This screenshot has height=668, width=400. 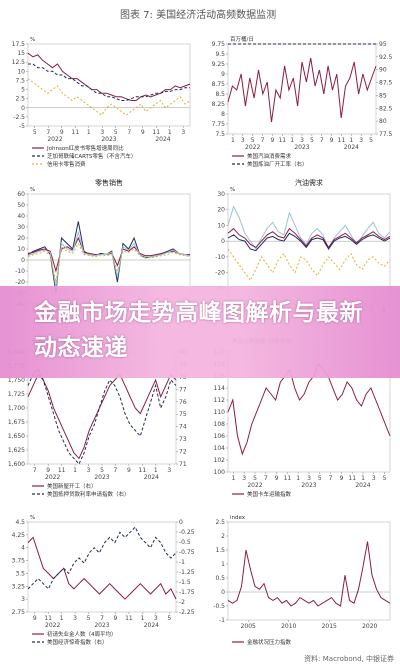 What do you see at coordinates (182, 602) in the screenshot?
I see `y2-tick-label: -2` at bounding box center [182, 602].